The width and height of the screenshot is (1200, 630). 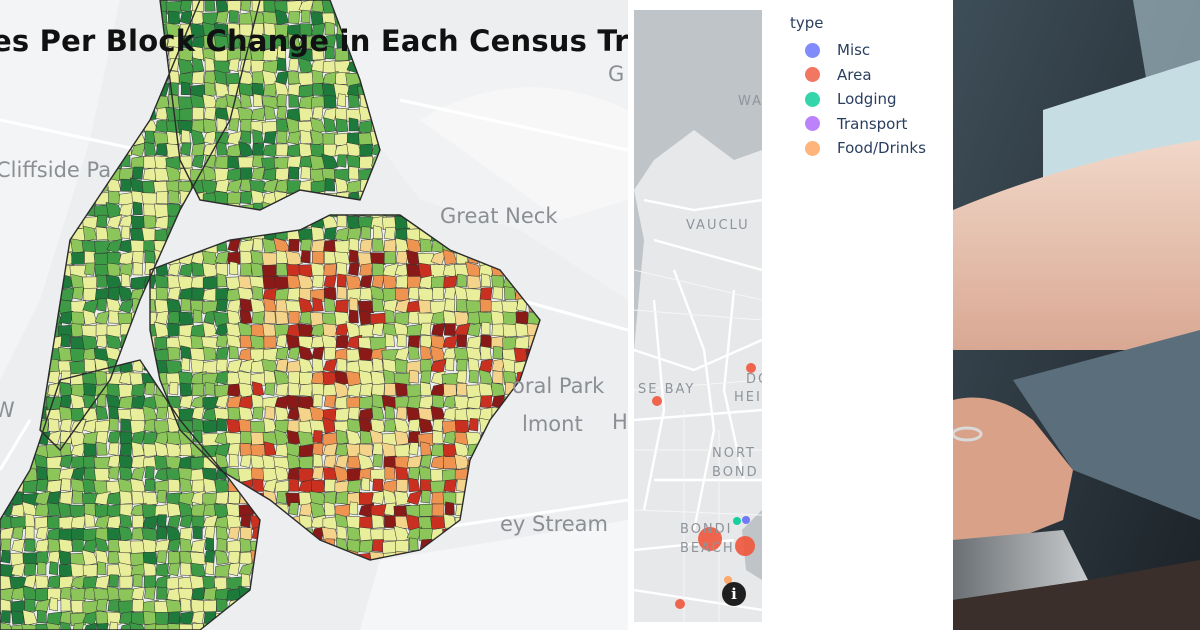 I want to click on point-area, so click(x=657, y=401).